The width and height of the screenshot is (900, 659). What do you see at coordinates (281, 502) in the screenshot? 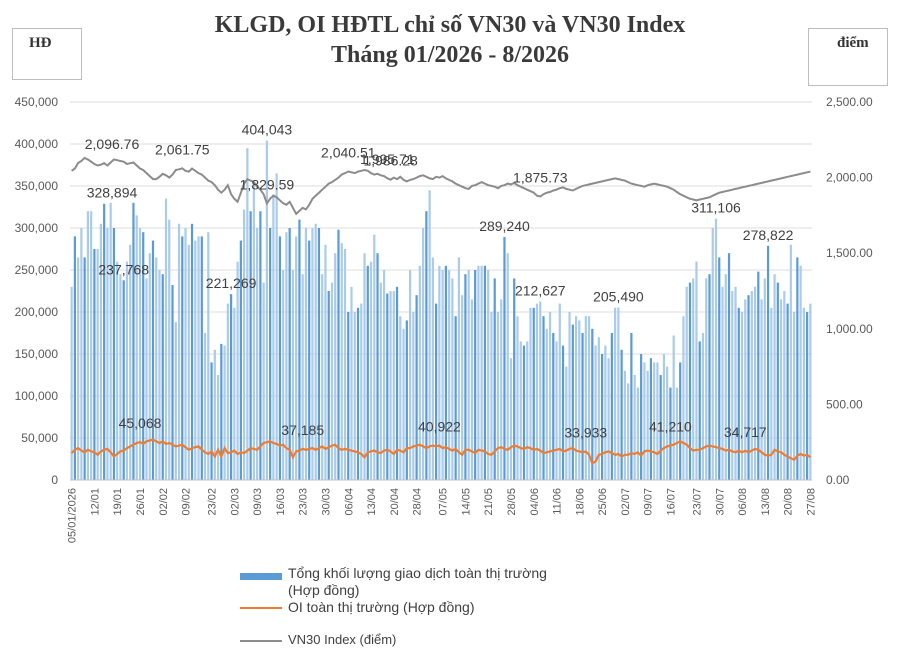
I see `x-tick-label: 16/03` at bounding box center [281, 502].